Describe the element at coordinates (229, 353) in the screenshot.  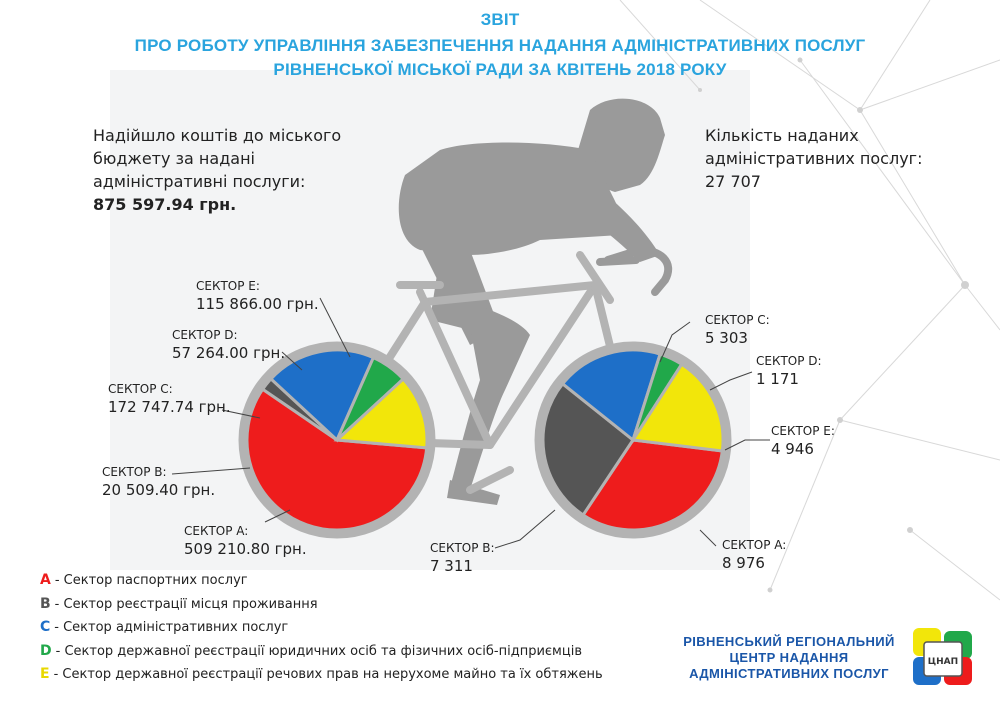
I see `funds-label-d-val: 57 264.00 грн.` at that location.